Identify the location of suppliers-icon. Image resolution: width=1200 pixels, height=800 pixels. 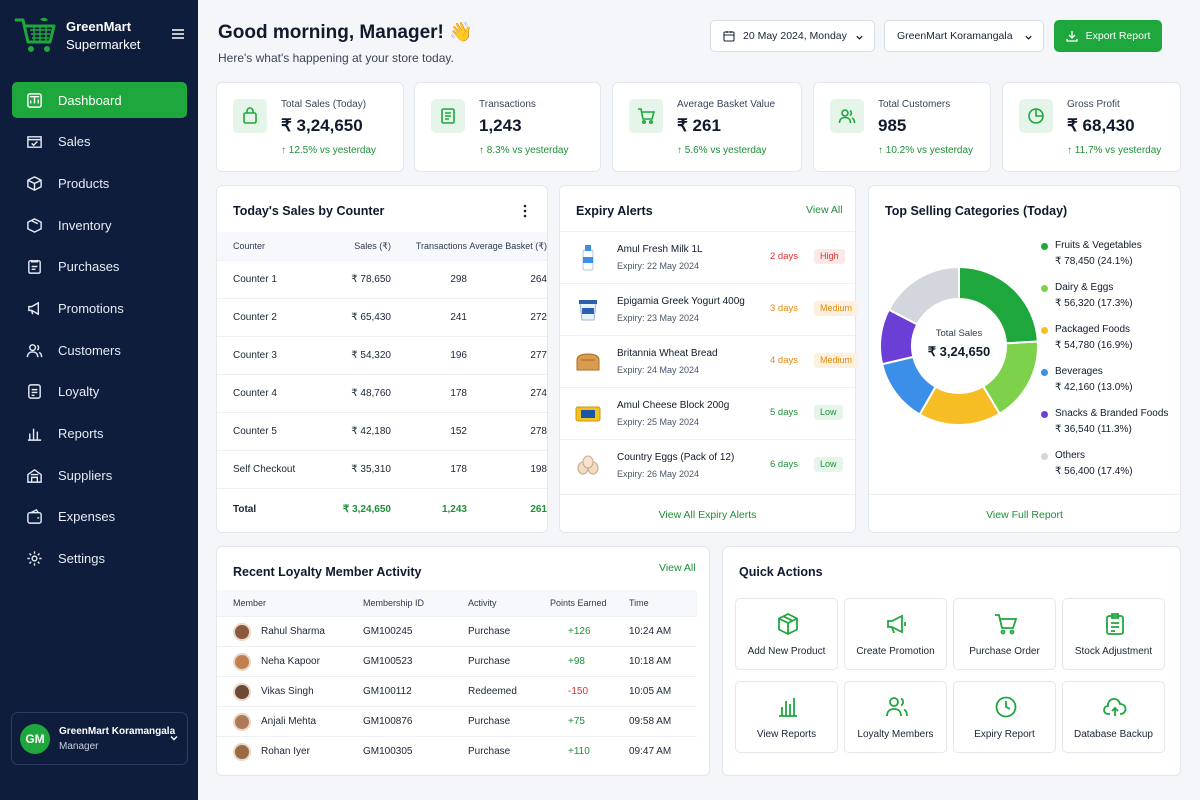
(34, 475).